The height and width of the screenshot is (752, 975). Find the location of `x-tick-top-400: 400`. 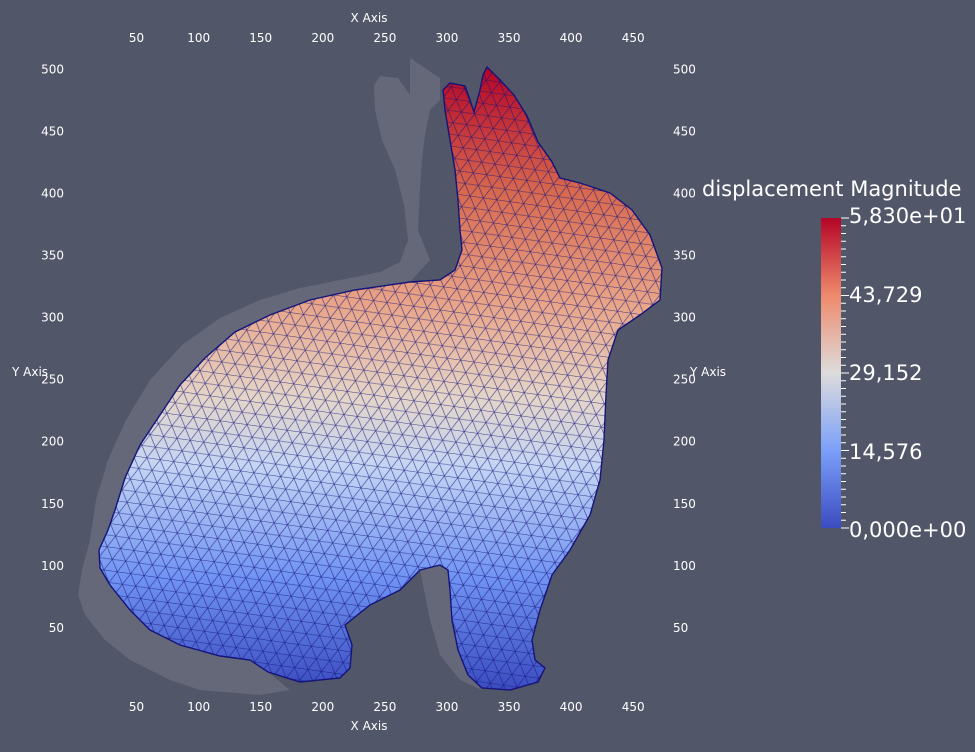

x-tick-top-400: 400 is located at coordinates (571, 38).